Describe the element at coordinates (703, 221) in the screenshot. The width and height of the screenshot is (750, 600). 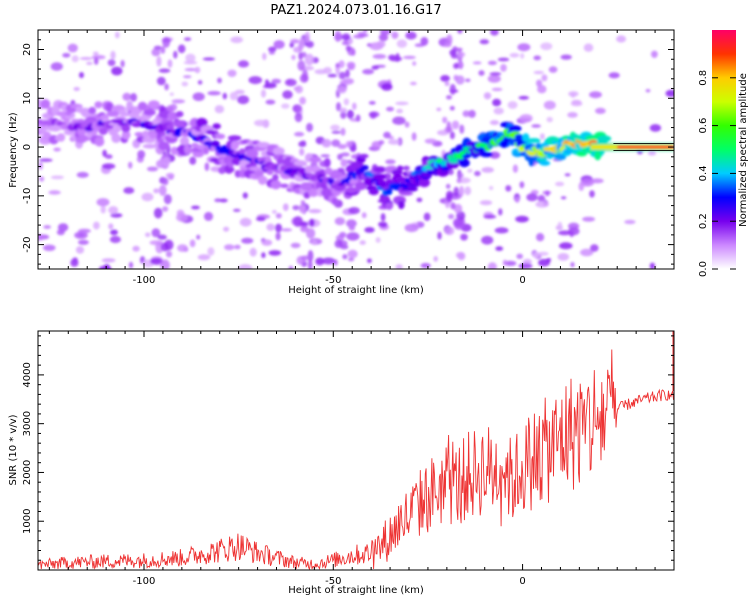
I see `colorbar-tick-label: 0.2` at that location.